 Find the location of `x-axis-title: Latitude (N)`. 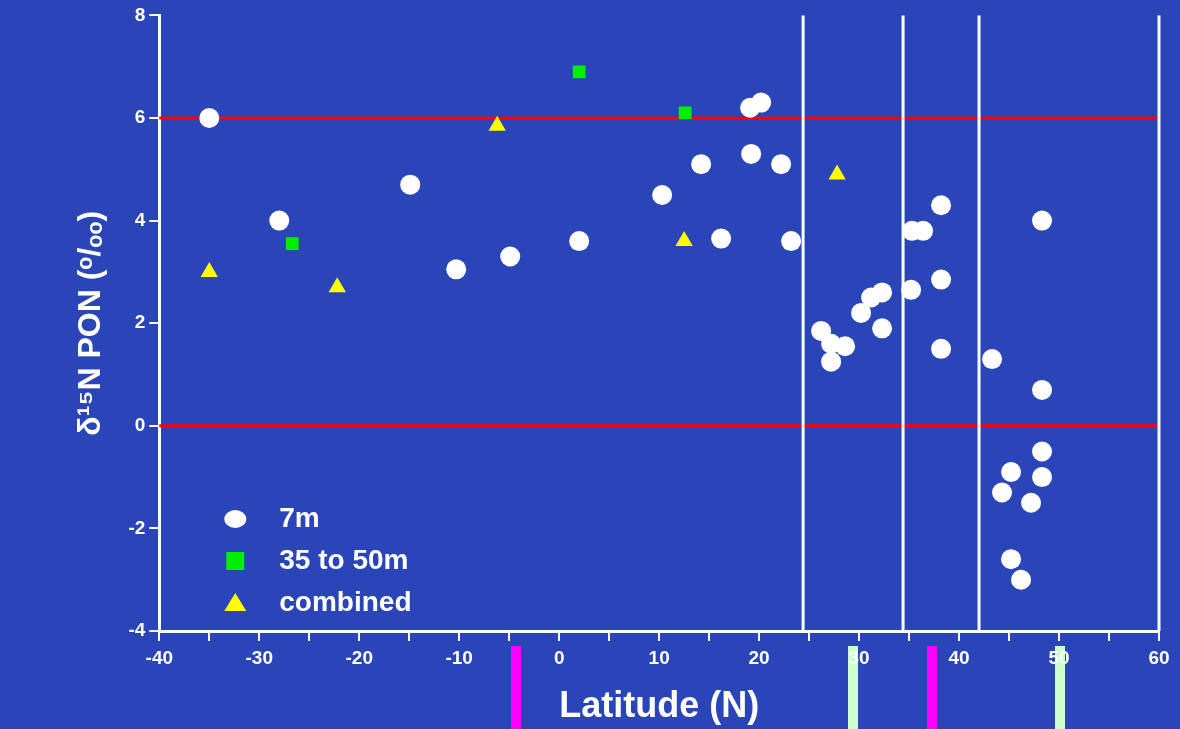

x-axis-title: Latitude (N) is located at coordinates (659, 705).